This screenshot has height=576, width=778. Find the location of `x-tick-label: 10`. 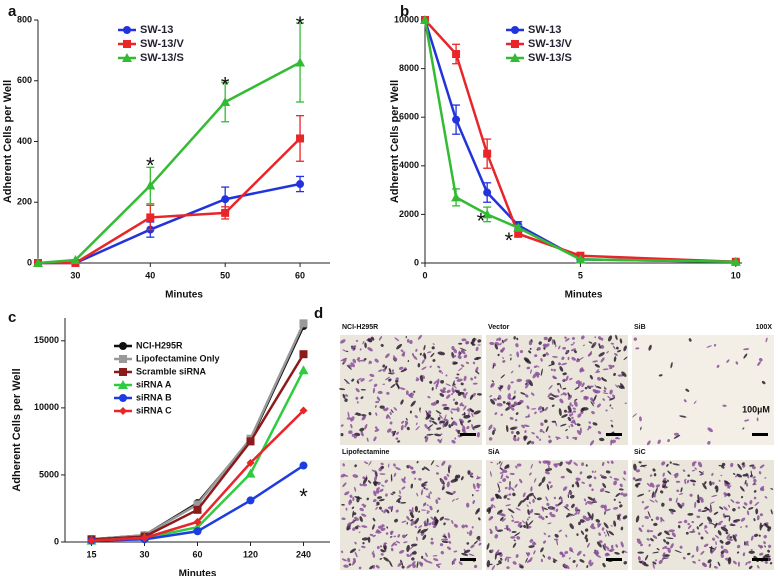

x-tick-label: 10 is located at coordinates (736, 275).